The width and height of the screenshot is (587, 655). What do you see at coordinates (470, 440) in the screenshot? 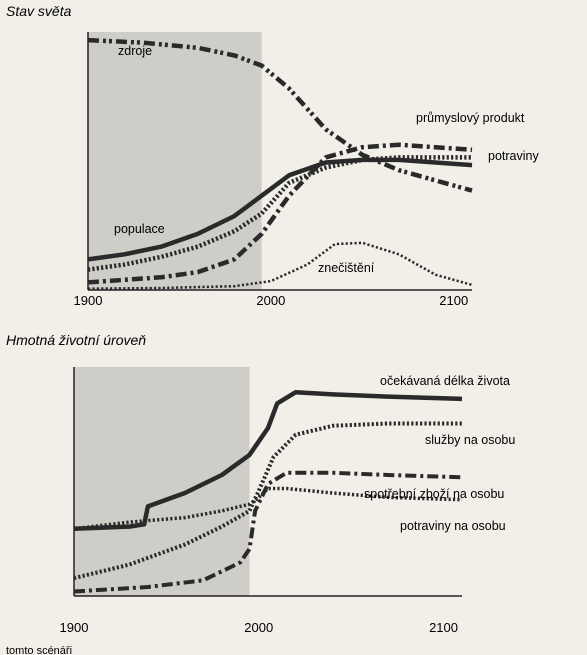
I see `label-sluzby-na-osobu: služby na osobu` at bounding box center [470, 440].